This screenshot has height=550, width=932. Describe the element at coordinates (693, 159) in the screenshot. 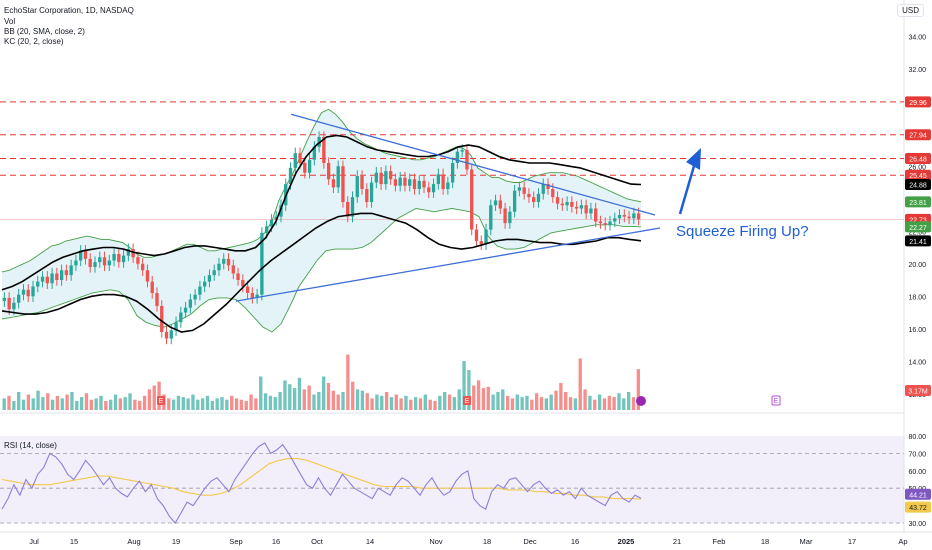

I see `squeeze-arrow-head` at that location.